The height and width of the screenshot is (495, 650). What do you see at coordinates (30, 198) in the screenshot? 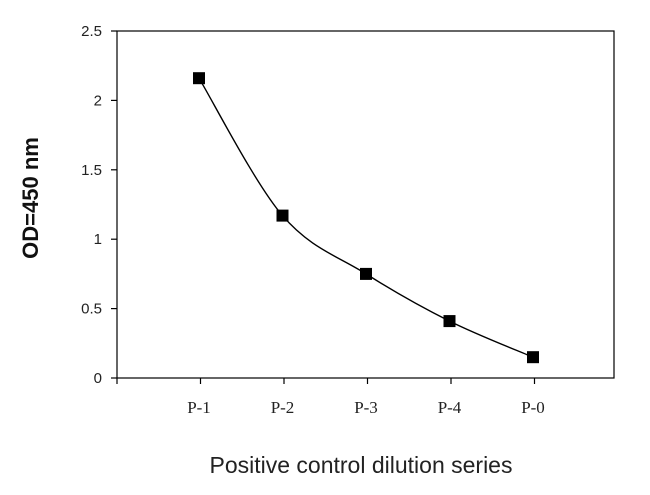
I see `y-axis-label: OD=450 nm` at bounding box center [30, 198].